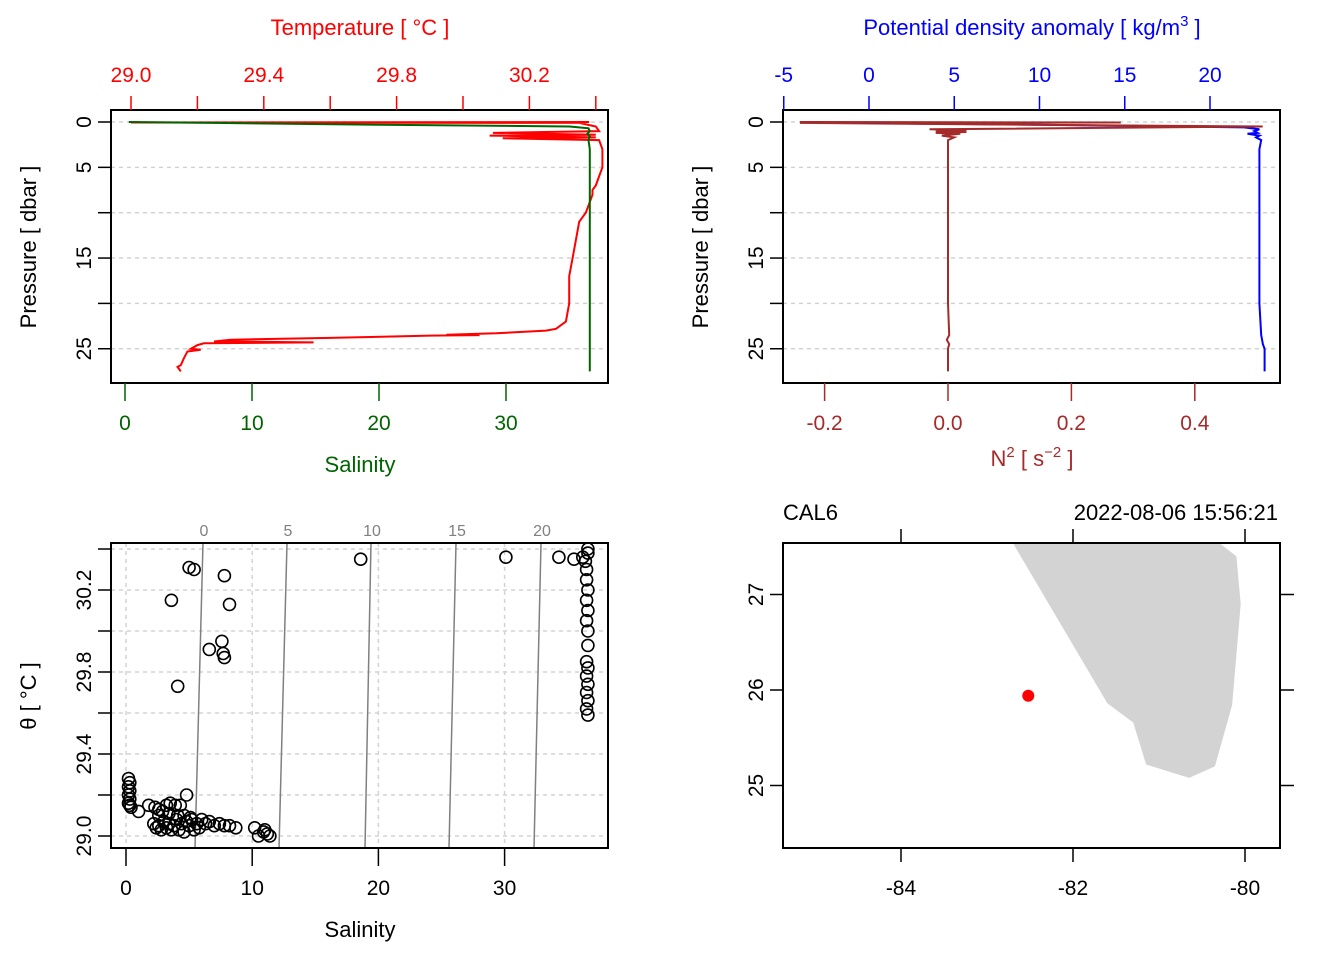  Describe the element at coordinates (1176, 512) in the screenshot. I see `station-datetime: 2022-08-06 15:56:21` at that location.